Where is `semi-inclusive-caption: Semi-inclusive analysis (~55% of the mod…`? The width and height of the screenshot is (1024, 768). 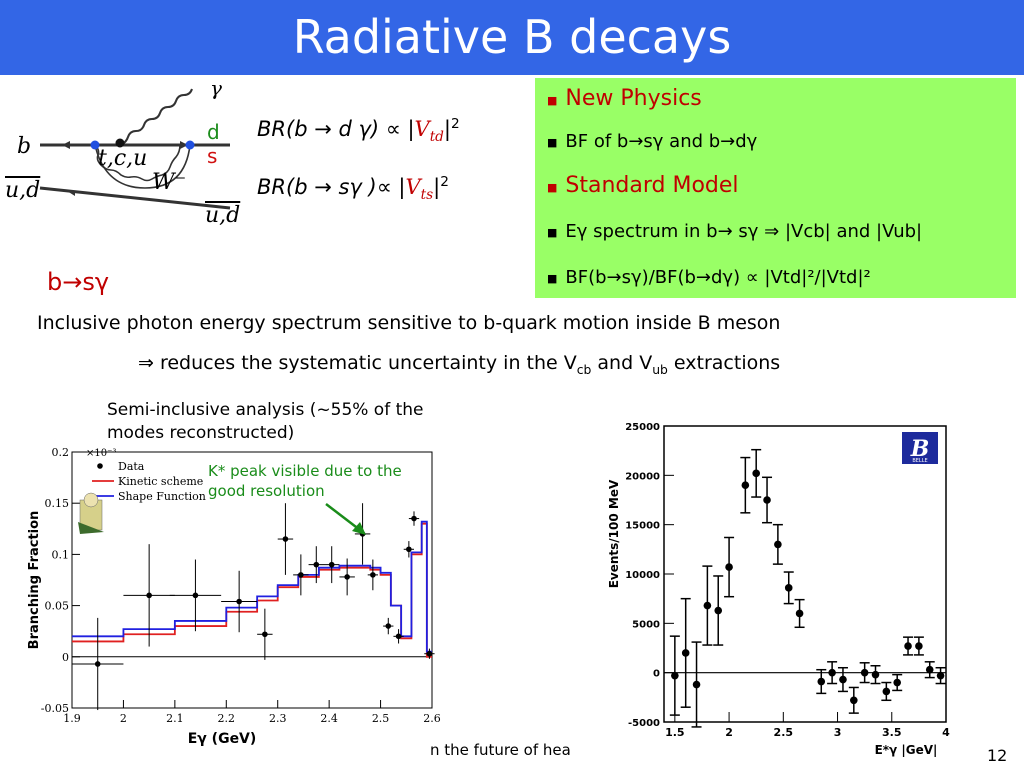 semi-inclusive-caption: Semi-inclusive analysis (~55% of the mod… is located at coordinates (265, 421).